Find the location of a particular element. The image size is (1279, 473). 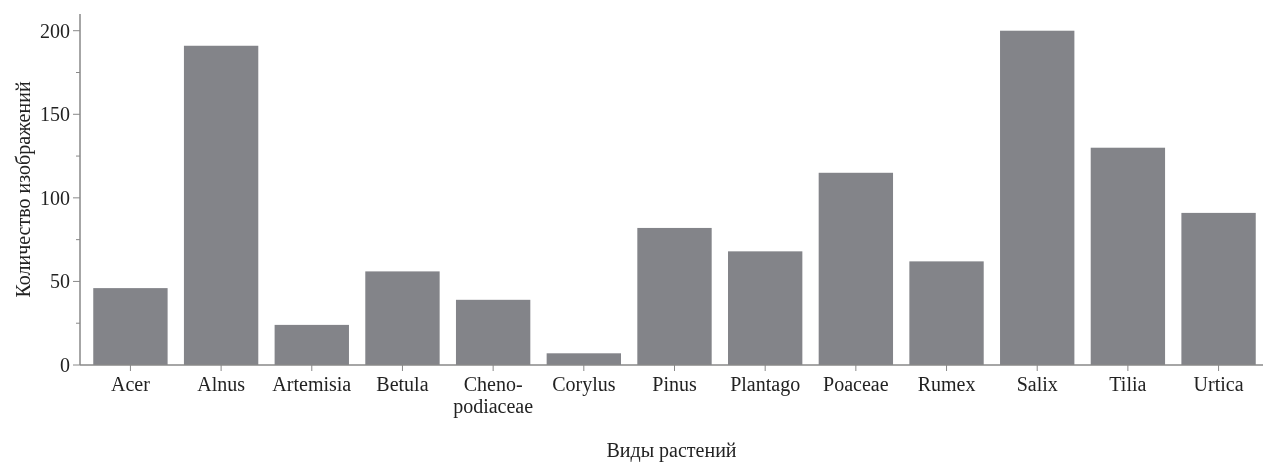

x-tick-label: Pinus is located at coordinates (674, 384).